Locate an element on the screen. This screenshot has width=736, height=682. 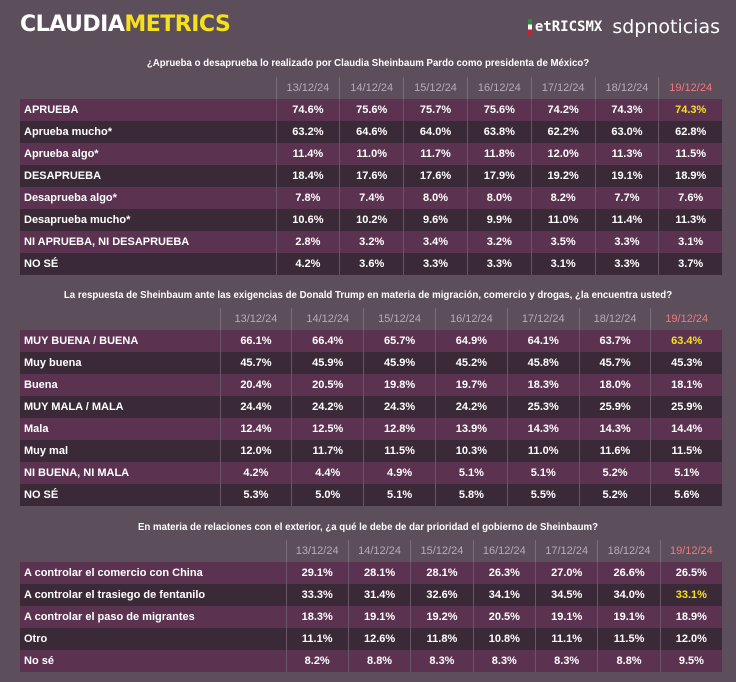
value-cell: 2.8% is located at coordinates (307, 242).